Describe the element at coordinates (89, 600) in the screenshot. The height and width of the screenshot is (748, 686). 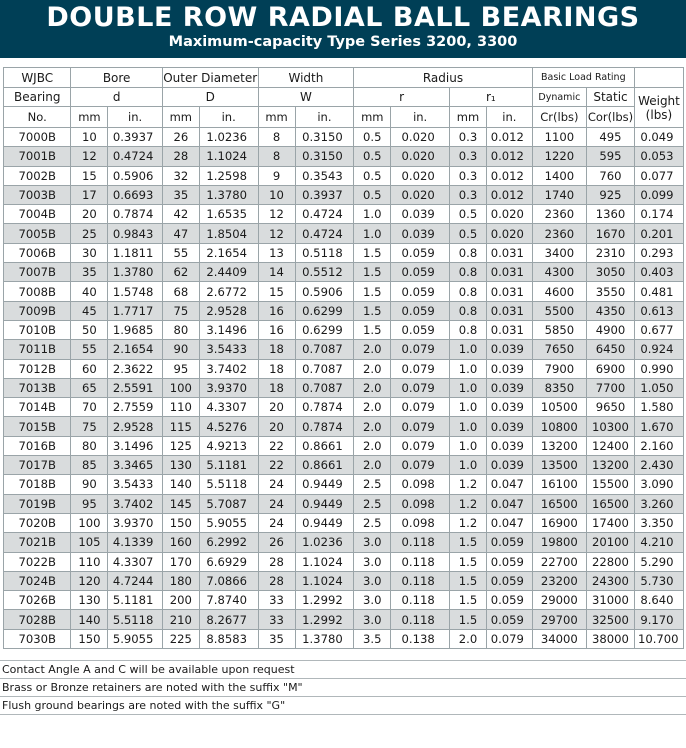
I see `cell-bore-mm: 130` at that location.